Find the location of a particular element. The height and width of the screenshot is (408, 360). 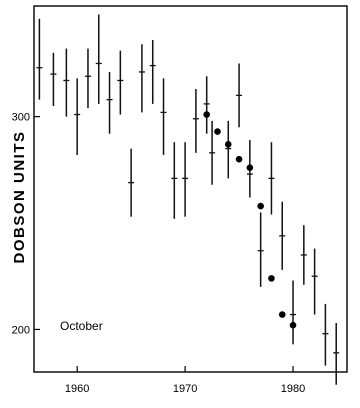

x-tick-label: 1960 is located at coordinates (77, 389).